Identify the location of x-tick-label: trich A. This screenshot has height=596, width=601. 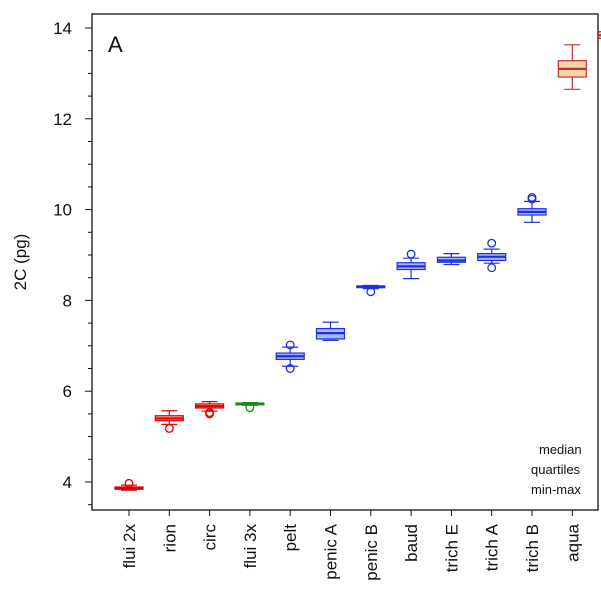
(492, 547).